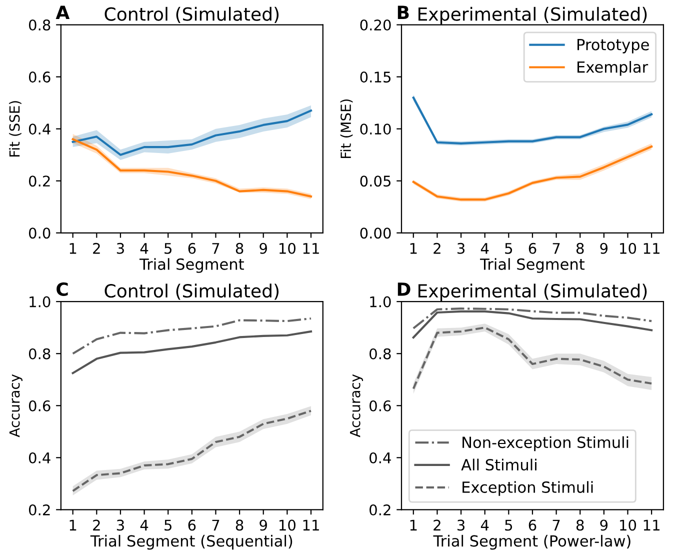 The image size is (677, 551). What do you see at coordinates (375, 129) in the screenshot?
I see `y-tick-label: 0.10` at bounding box center [375, 129].